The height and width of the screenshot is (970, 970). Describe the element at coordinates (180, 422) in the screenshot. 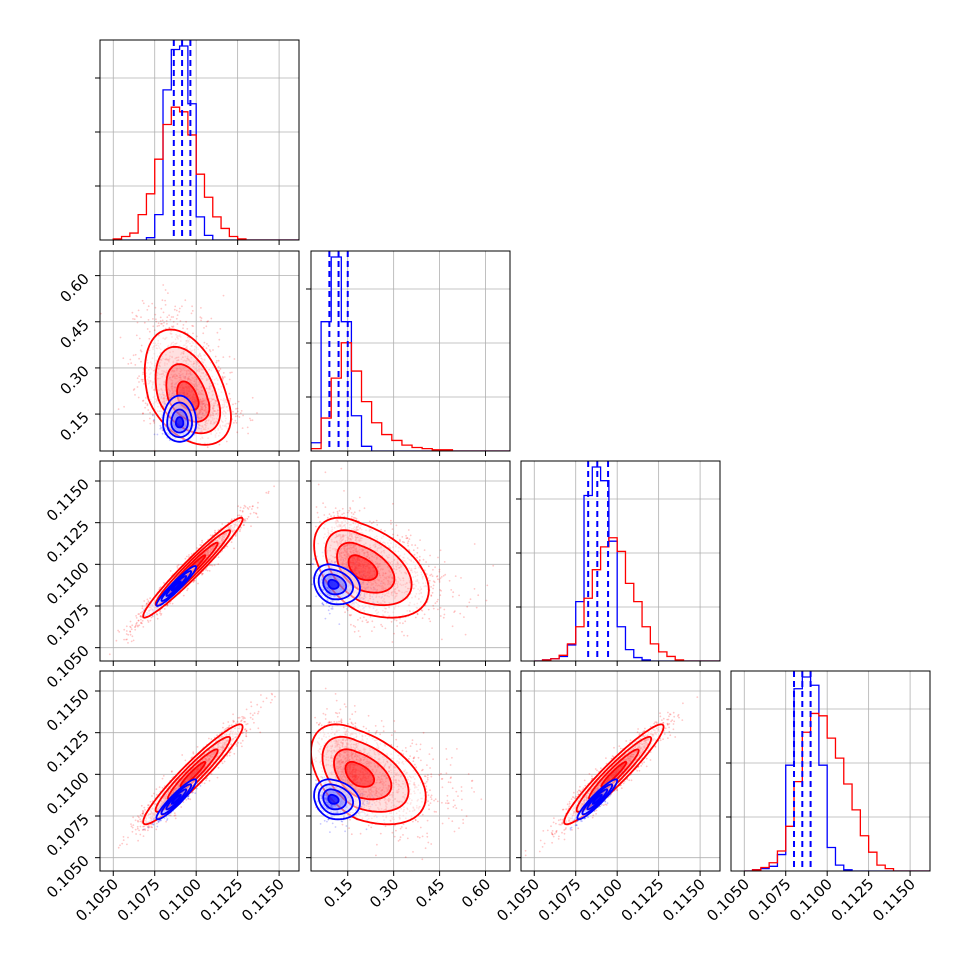

I see `contour-blue-inner` at that location.